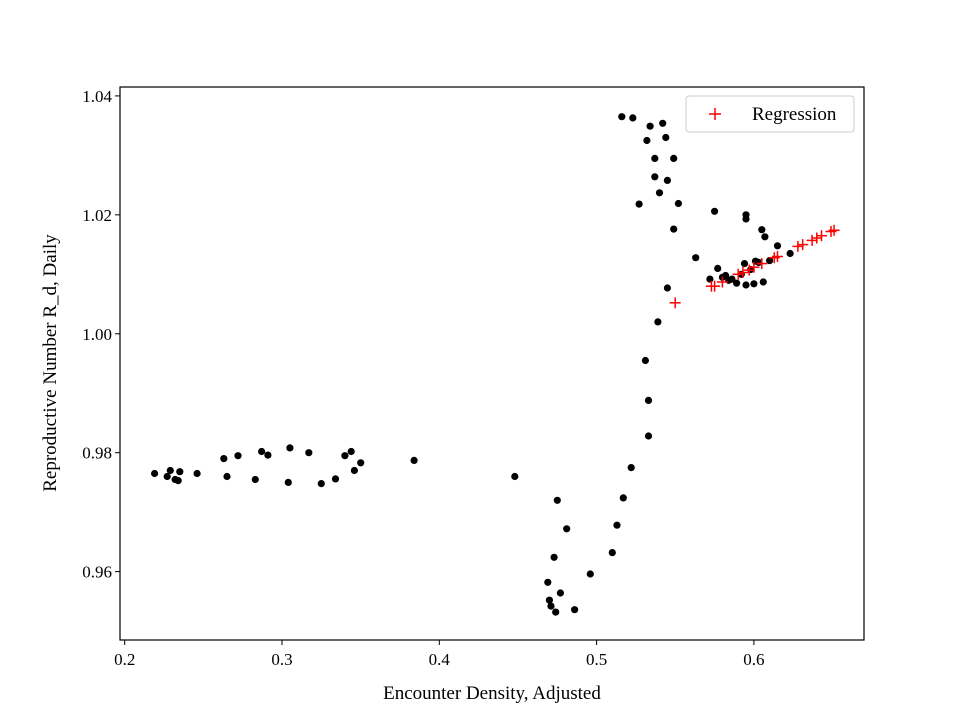 Image resolution: width=960 pixels, height=720 pixels. Describe the element at coordinates (97, 453) in the screenshot. I see `y-tick-label: 0.98` at that location.